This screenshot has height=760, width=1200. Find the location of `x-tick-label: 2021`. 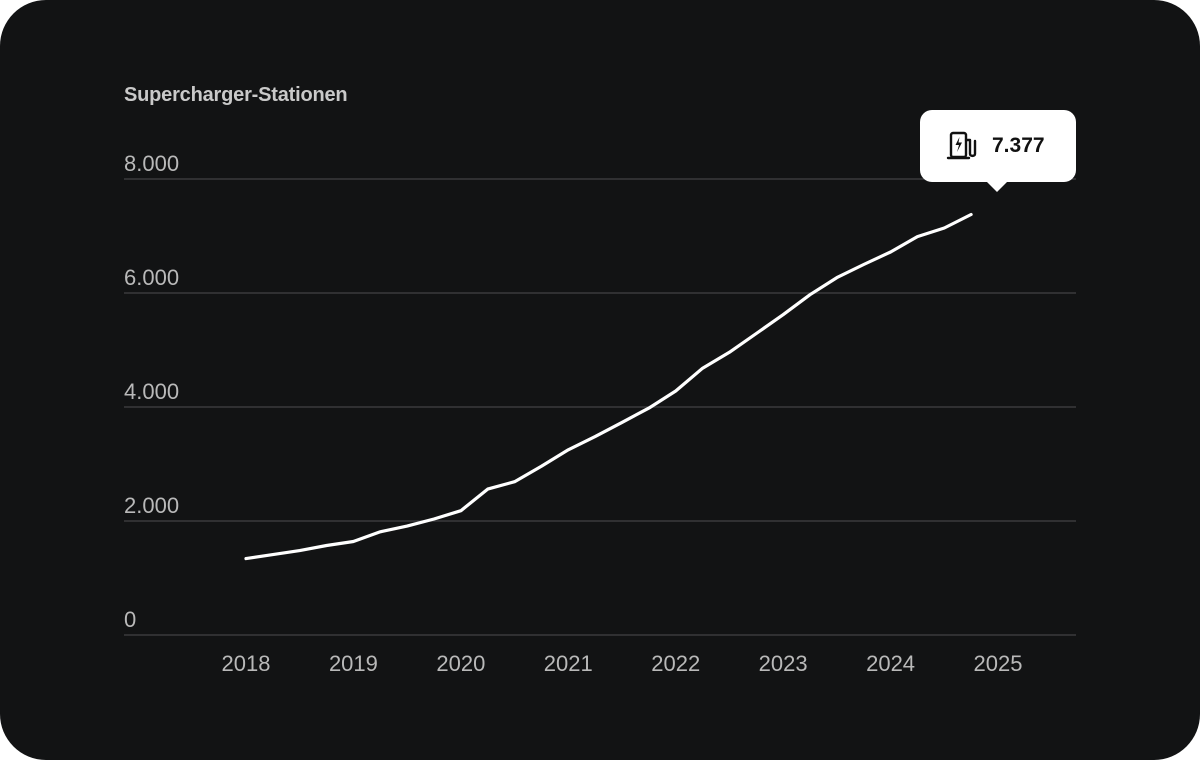

x-tick-label: 2021 is located at coordinates (568, 663).